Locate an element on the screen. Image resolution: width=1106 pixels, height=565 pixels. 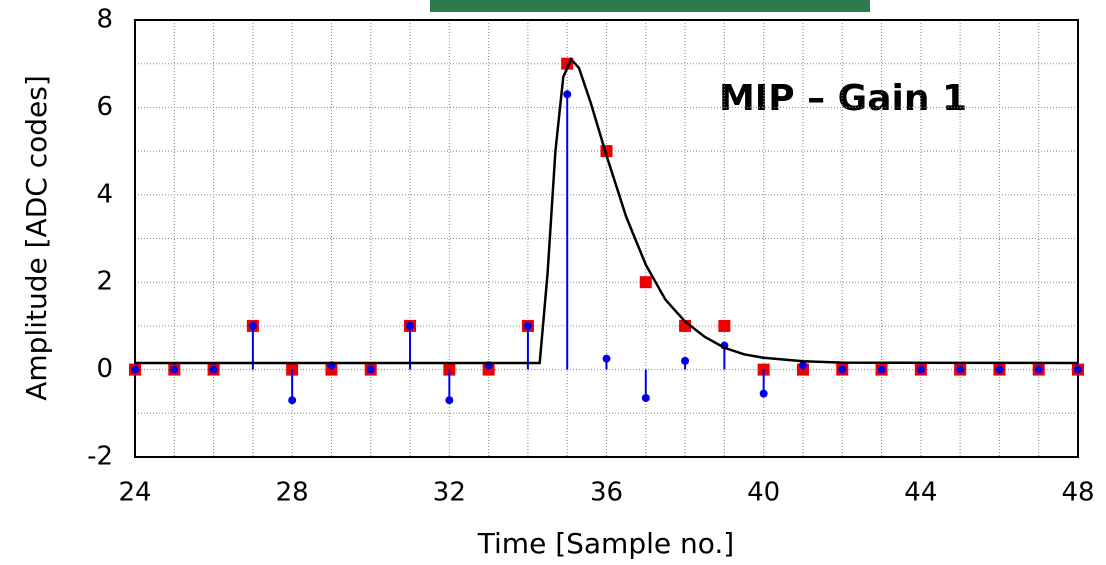
x-tick-label: 24 is located at coordinates (134, 493).